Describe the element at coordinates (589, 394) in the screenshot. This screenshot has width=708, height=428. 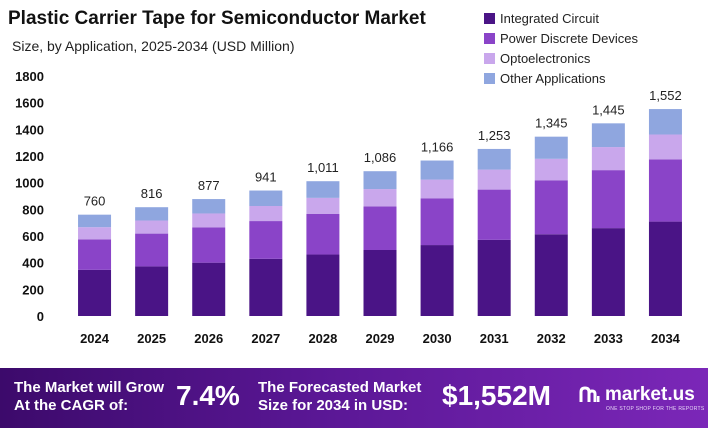
I see `market-us-logo-icon` at that location.